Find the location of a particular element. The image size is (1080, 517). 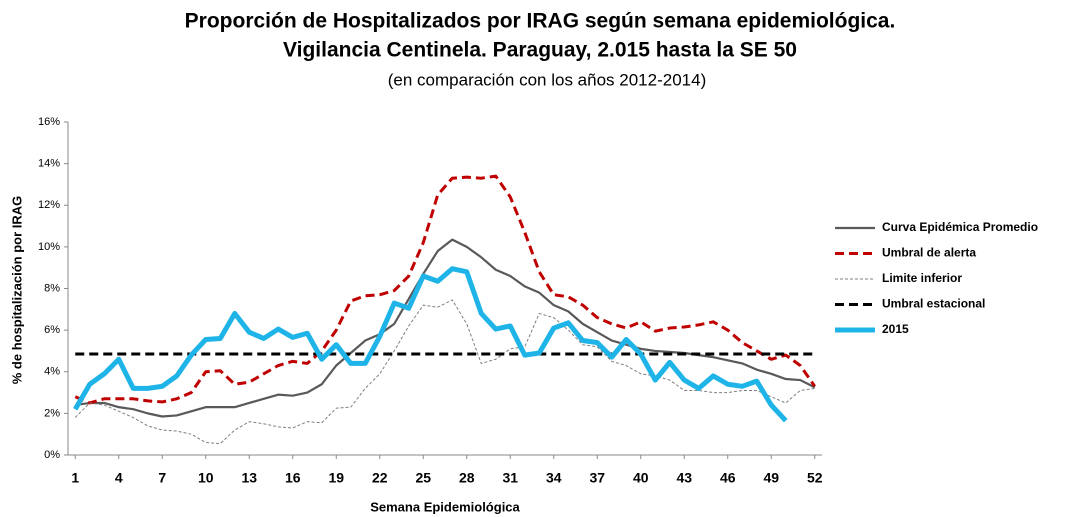

y-tick-label: 10% is located at coordinates (49, 247).